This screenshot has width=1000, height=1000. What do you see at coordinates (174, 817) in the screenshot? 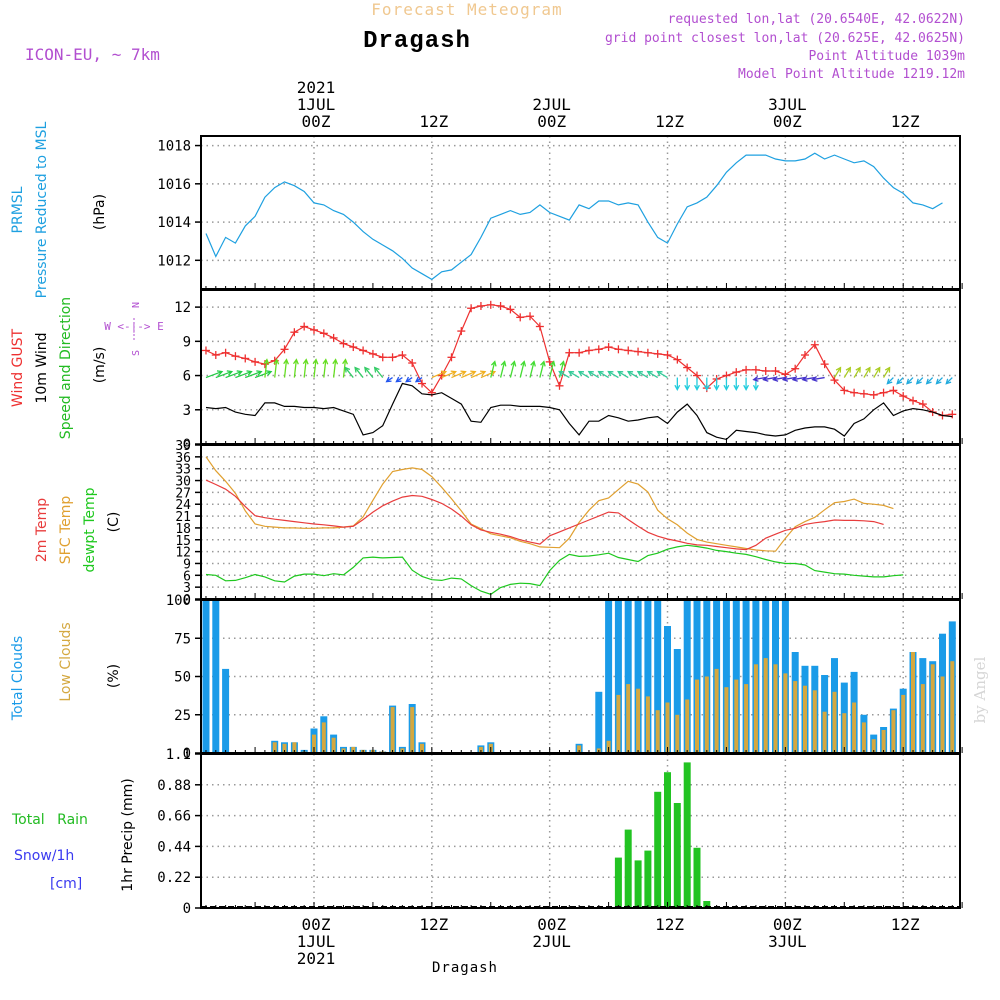
I see `y-tick-label: 0.66` at bounding box center [174, 817].